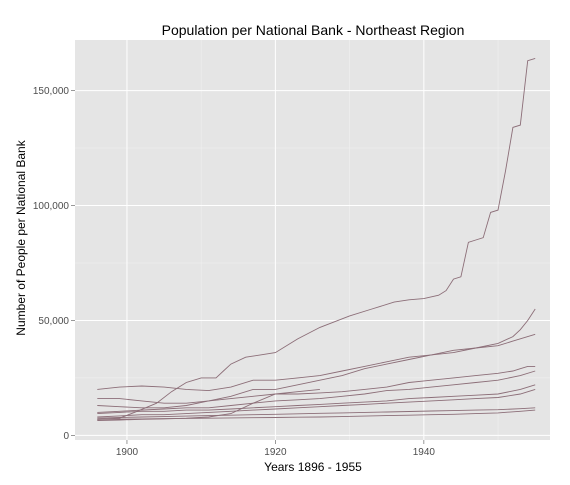 The width and height of the screenshot is (570, 485). Describe the element at coordinates (51, 91) in the screenshot. I see `y-tick-label: 150,000` at that location.